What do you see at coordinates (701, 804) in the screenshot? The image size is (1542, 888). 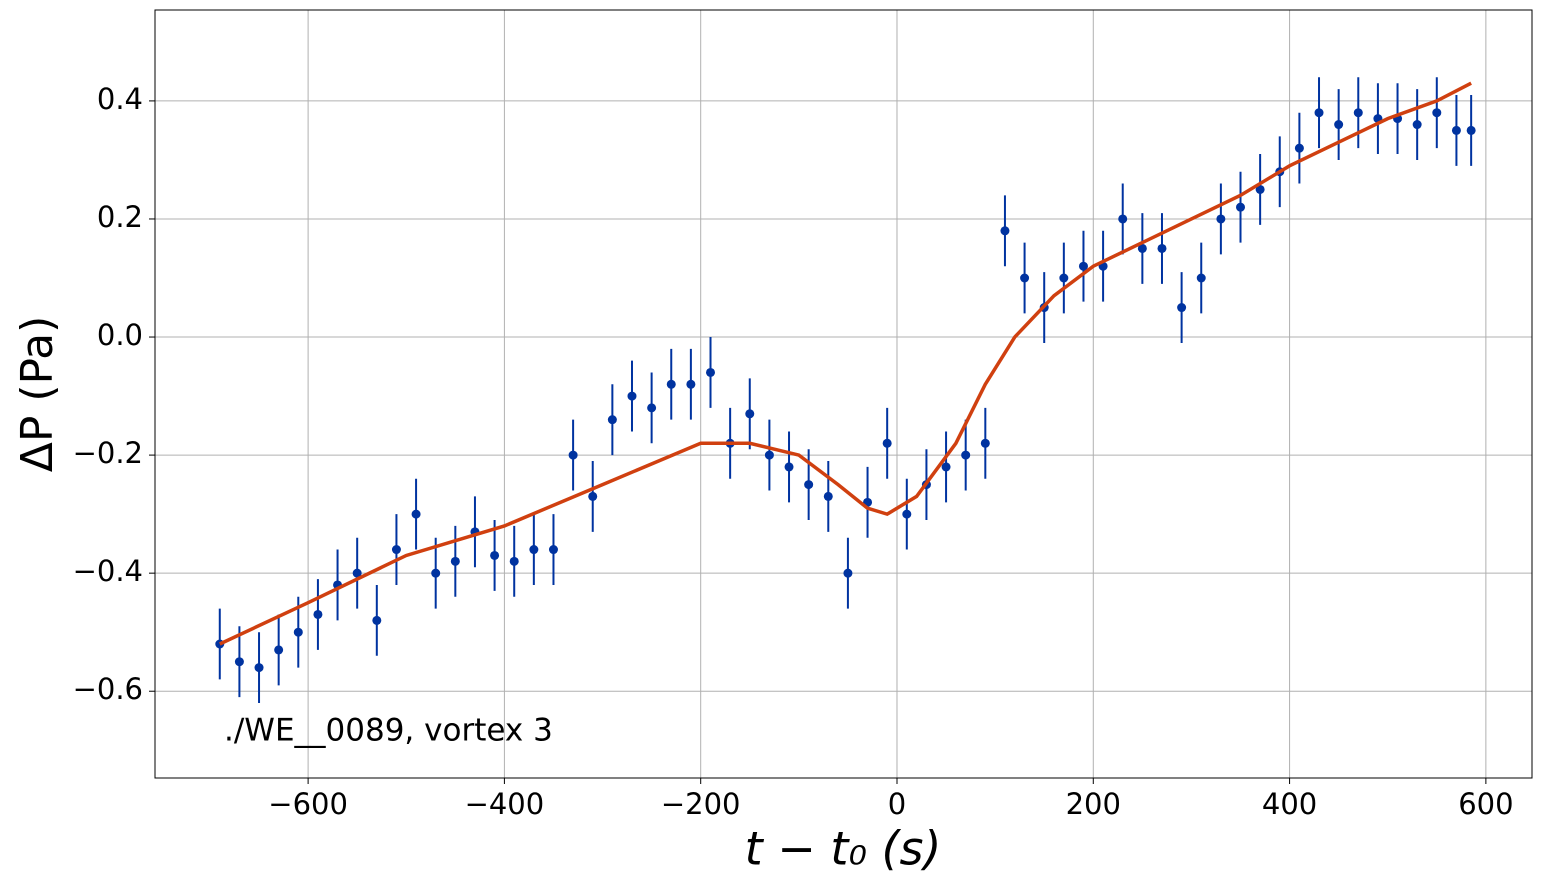 I see `x-tick-label: −200` at bounding box center [701, 804].